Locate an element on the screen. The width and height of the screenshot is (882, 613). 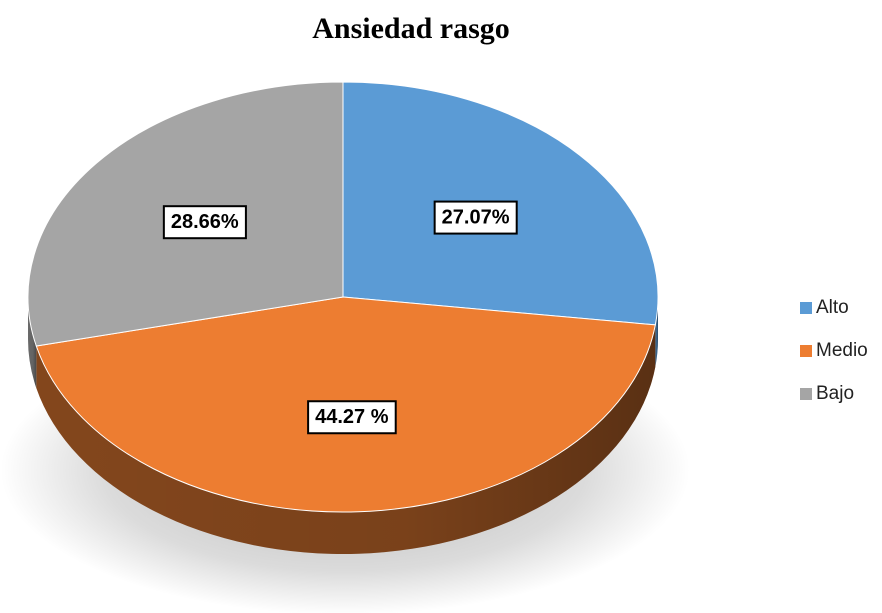
legend-label-bajo: Bajo is located at coordinates (835, 393).